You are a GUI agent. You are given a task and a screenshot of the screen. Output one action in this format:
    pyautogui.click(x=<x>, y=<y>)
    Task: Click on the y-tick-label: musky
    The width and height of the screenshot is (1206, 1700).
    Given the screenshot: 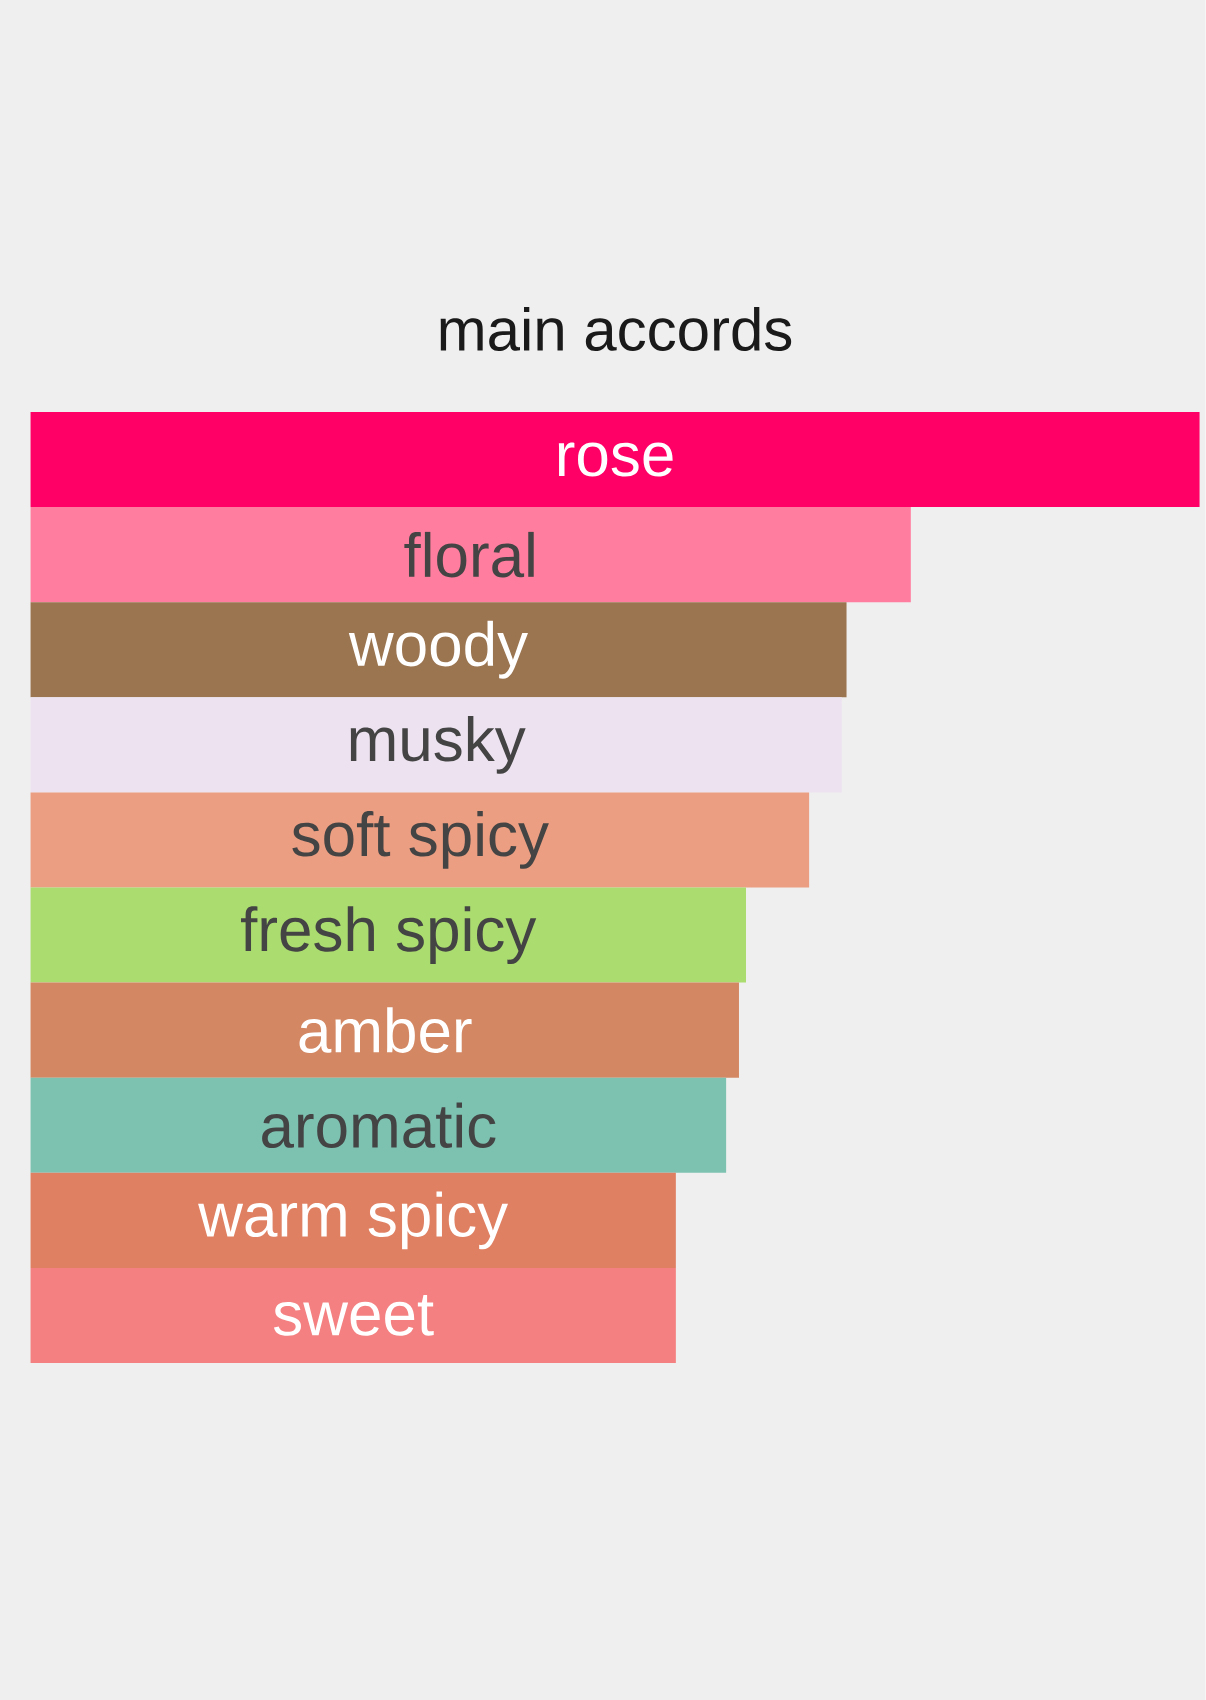 What is the action you would take?
    pyautogui.click(x=438, y=744)
    